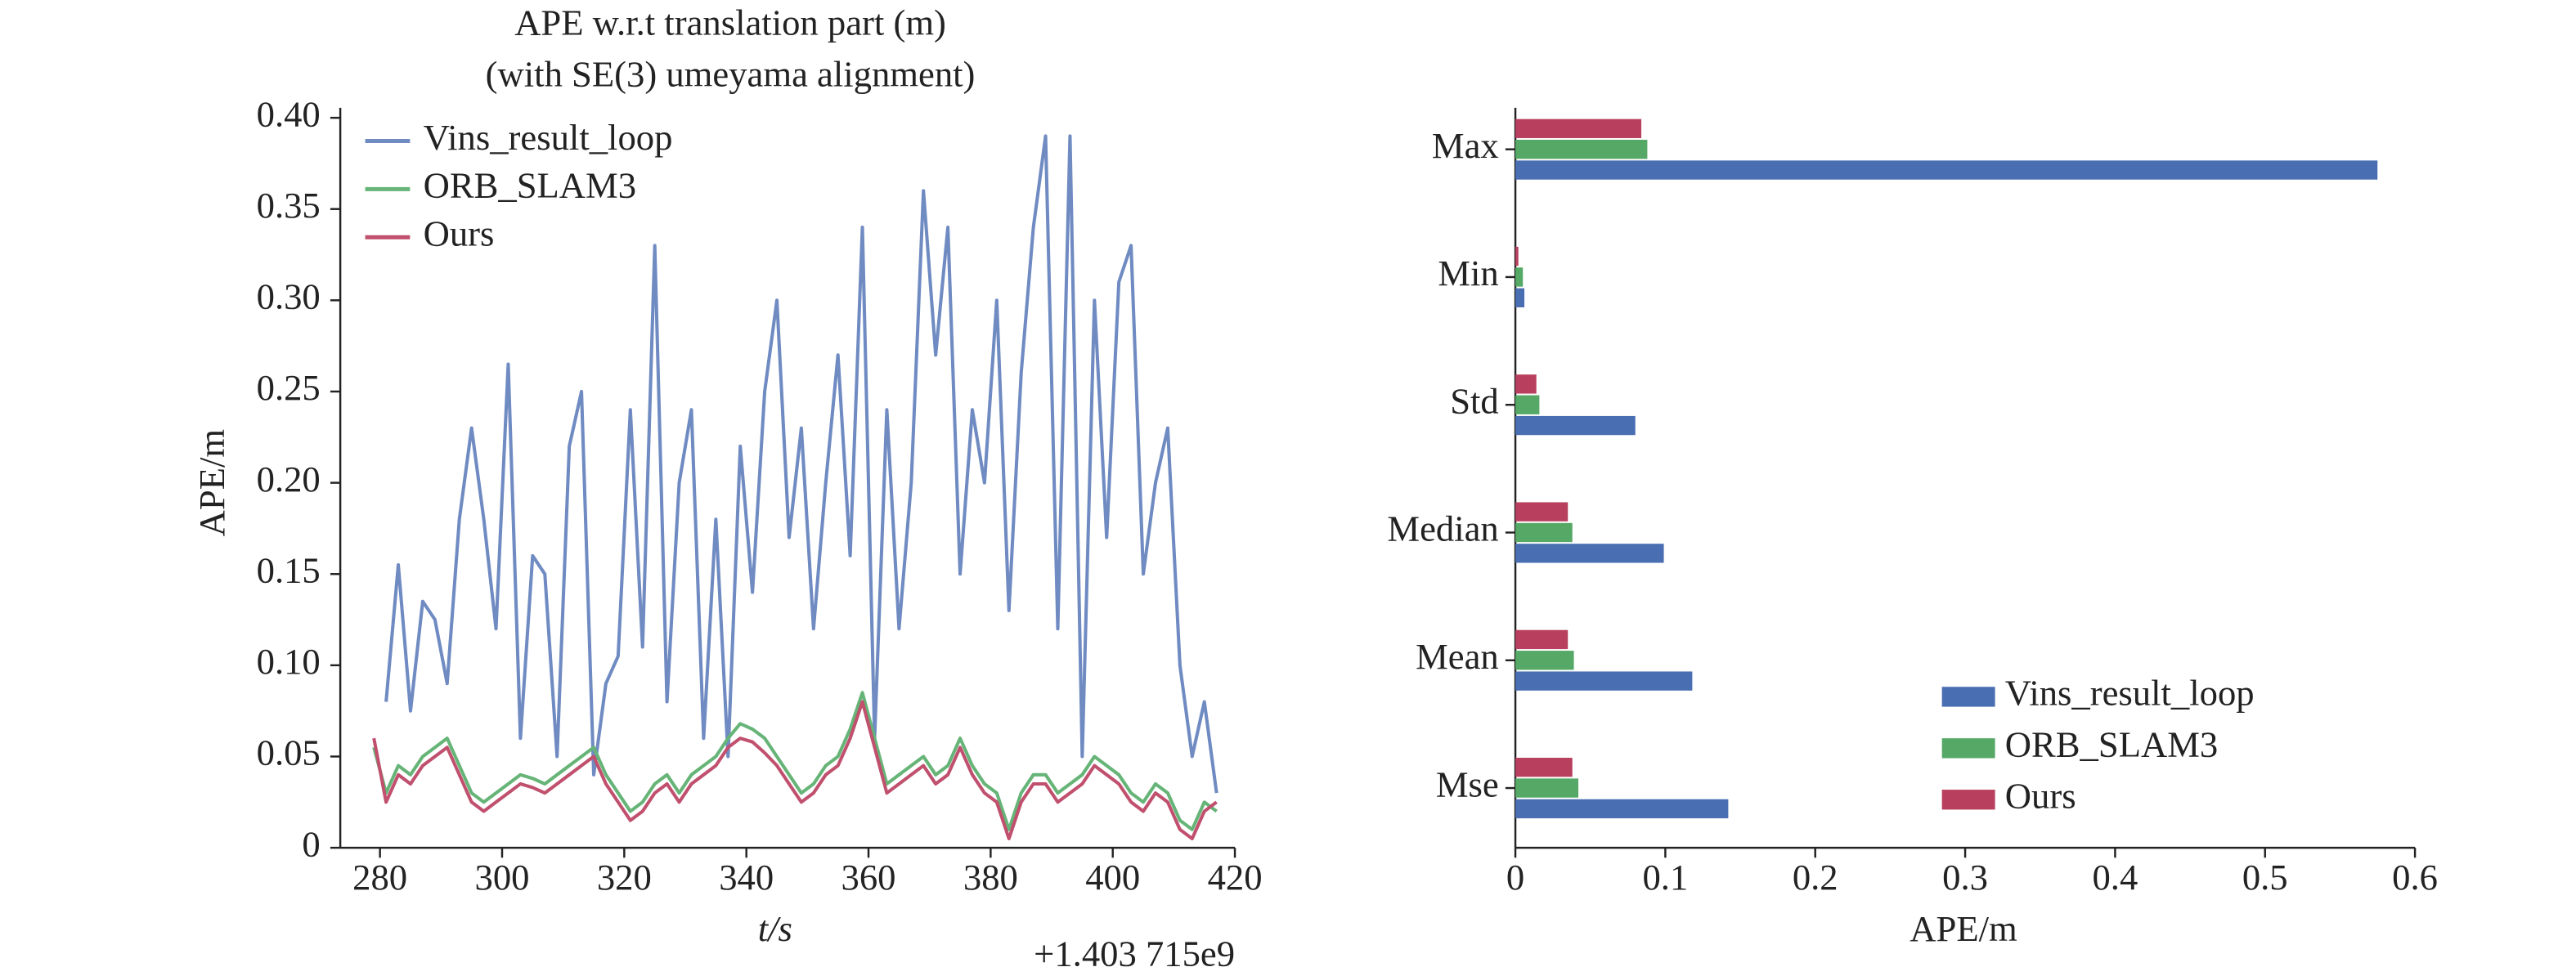 The height and width of the screenshot is (976, 2576). I want to click on x-axis-label: APE/m, so click(1964, 928).